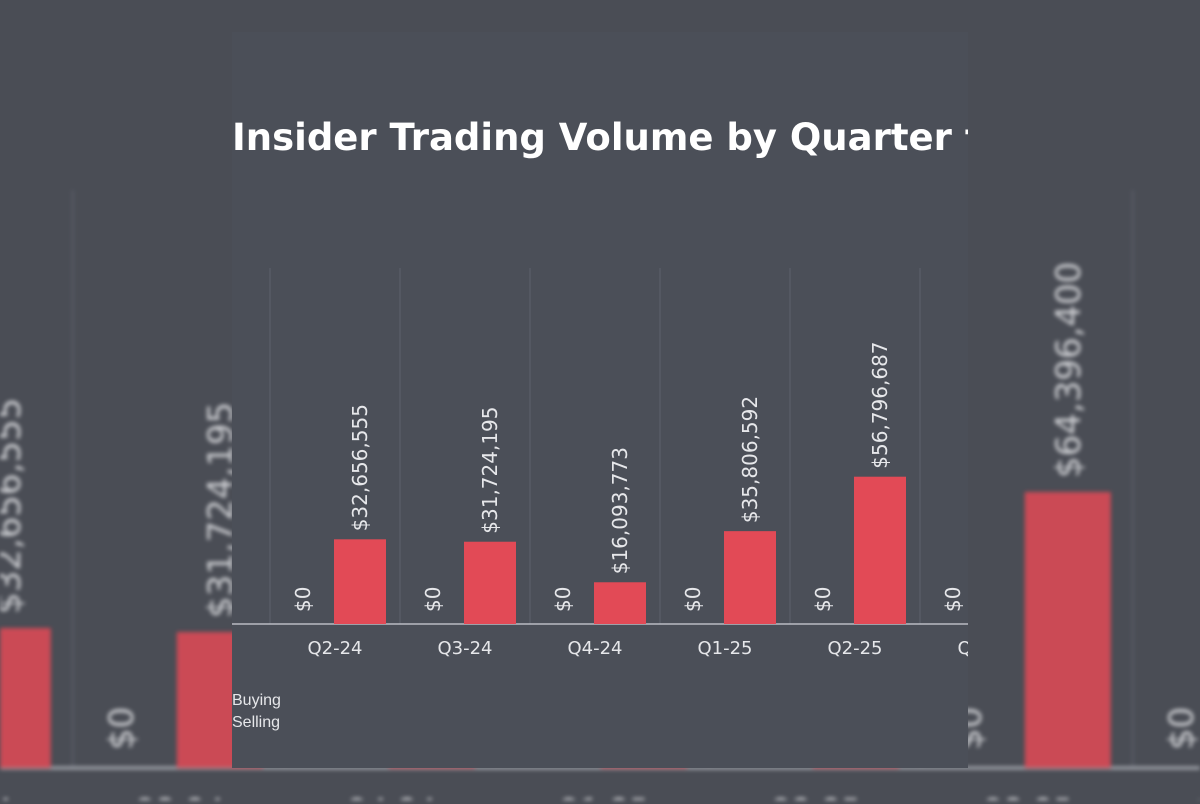 This screenshot has width=1200, height=804. Describe the element at coordinates (880, 404) in the screenshot. I see `data-label-selling: $56,796,687` at that location.